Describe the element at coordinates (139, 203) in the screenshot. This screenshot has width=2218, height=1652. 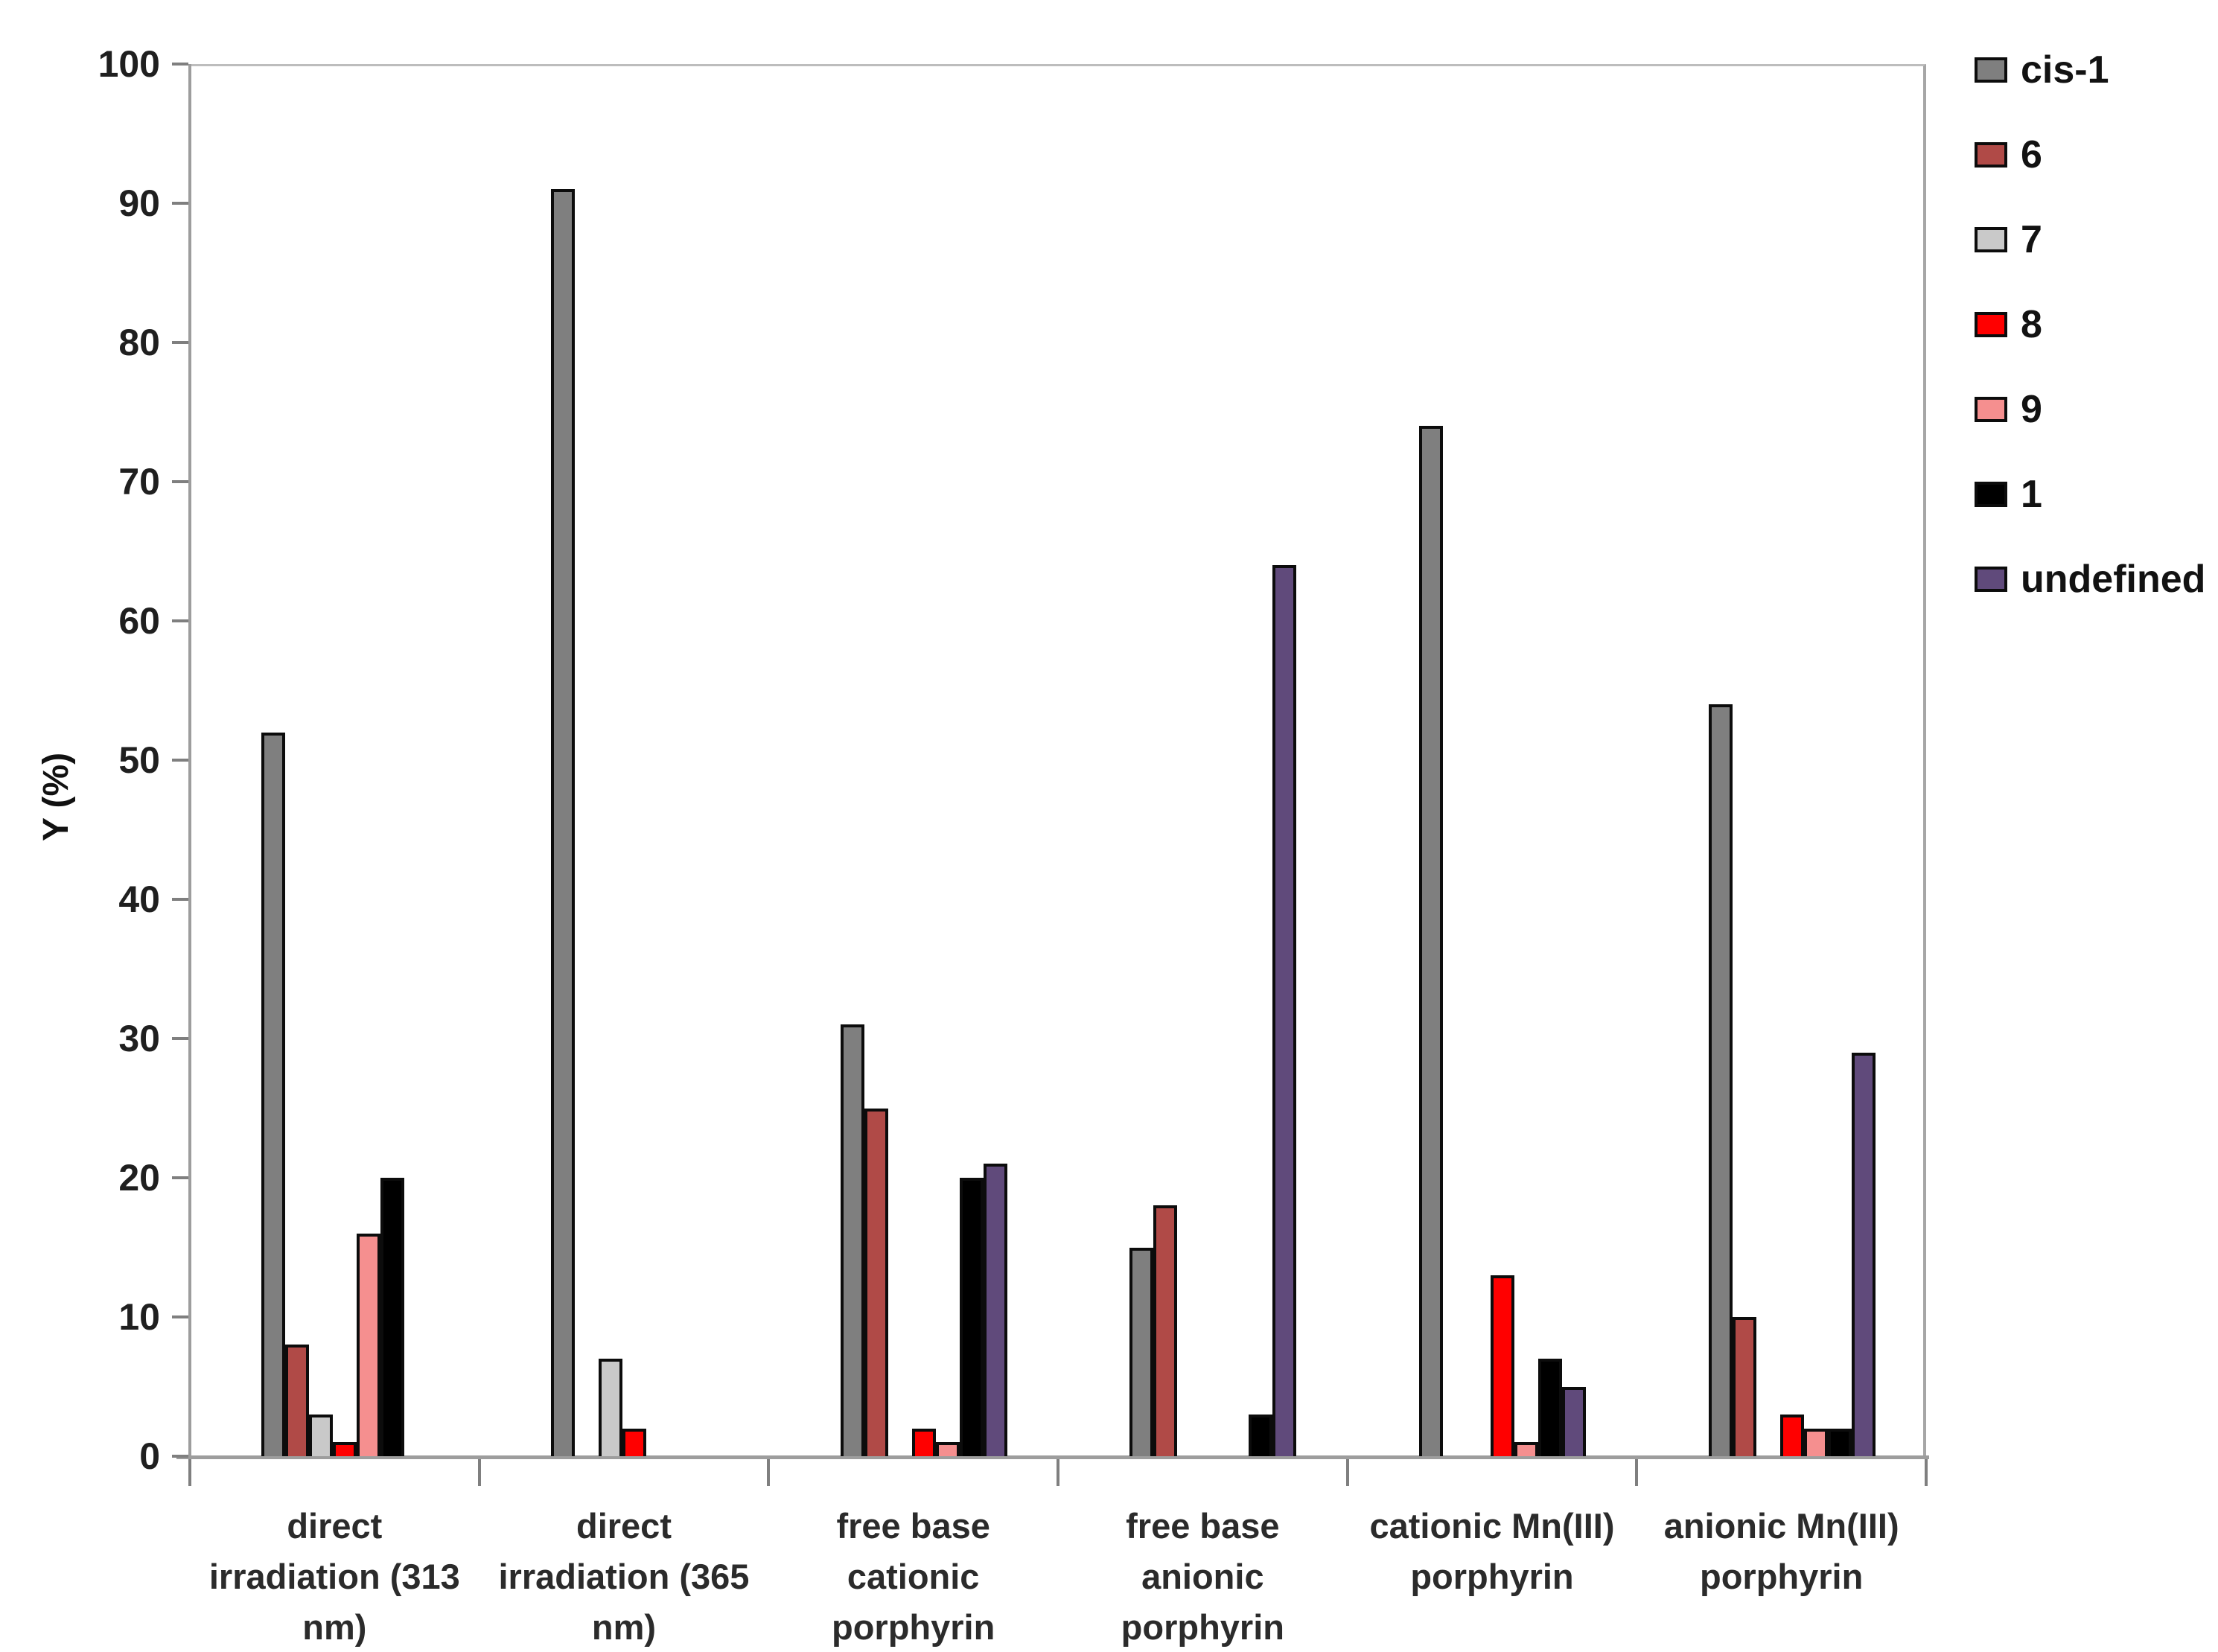
I see `y-axis-tick-label: 90` at that location.